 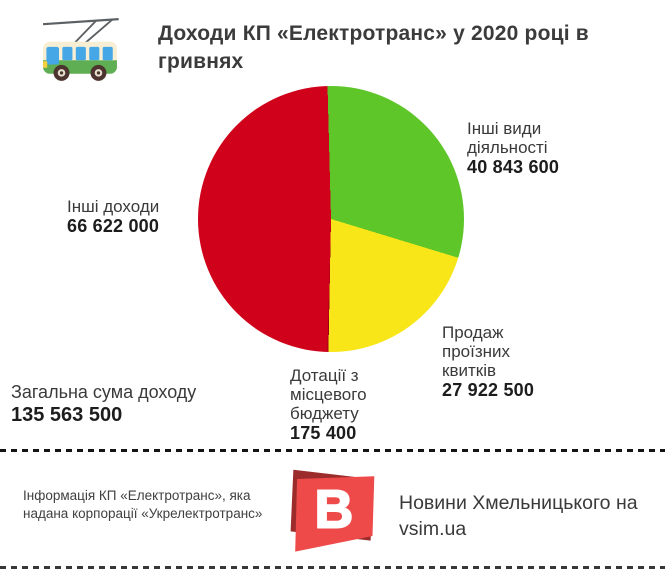 I want to click on pie-label-other-activities: Інші види діяльності 40 843 600, so click(x=522, y=148).